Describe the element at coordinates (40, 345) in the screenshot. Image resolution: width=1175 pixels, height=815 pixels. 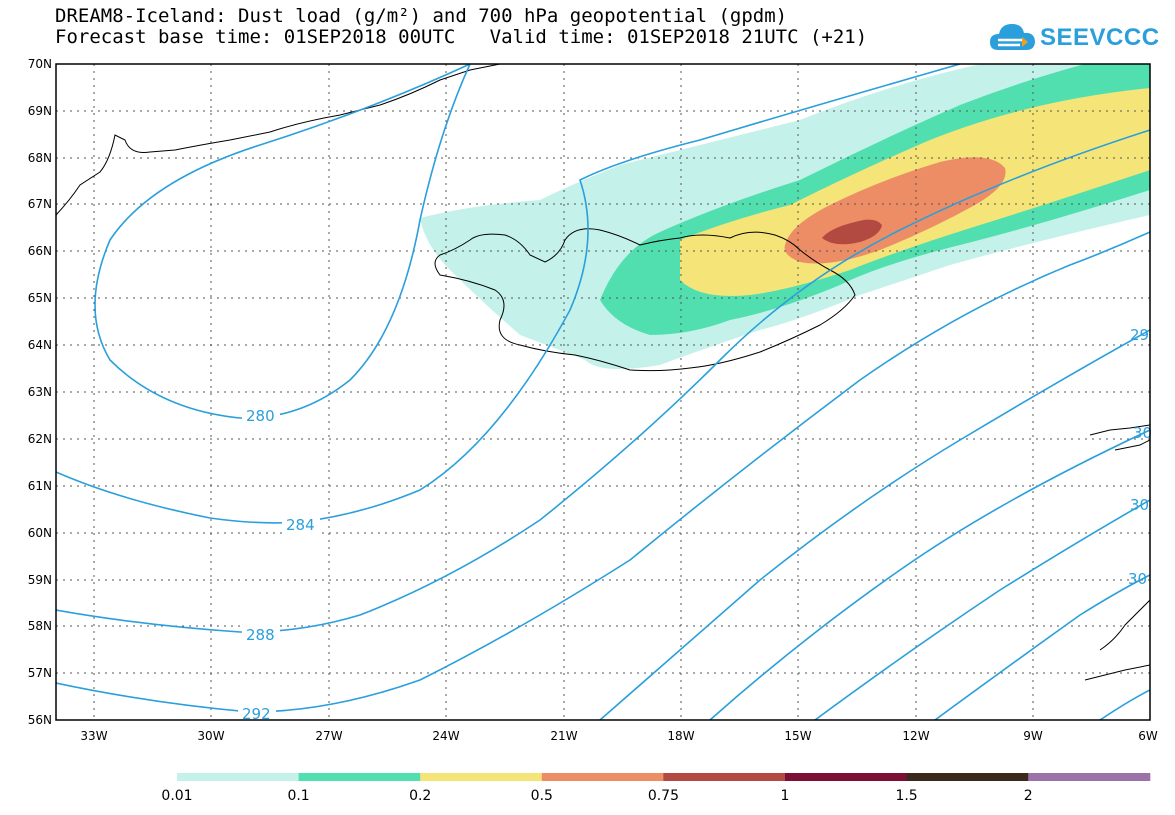
I see `lat-label: 64N` at that location.